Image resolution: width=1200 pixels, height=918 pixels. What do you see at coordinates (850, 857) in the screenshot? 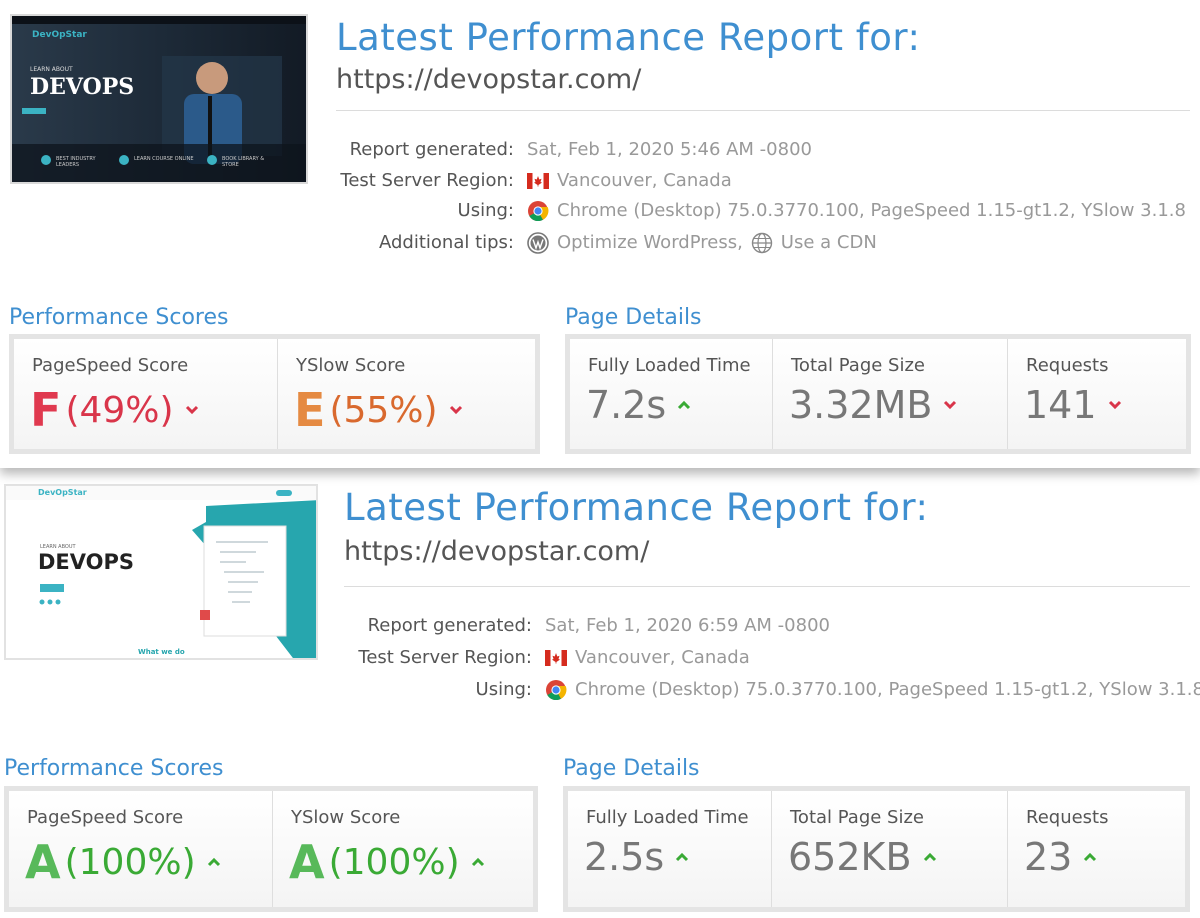
I see `page-size-value: 652KB` at bounding box center [850, 857].